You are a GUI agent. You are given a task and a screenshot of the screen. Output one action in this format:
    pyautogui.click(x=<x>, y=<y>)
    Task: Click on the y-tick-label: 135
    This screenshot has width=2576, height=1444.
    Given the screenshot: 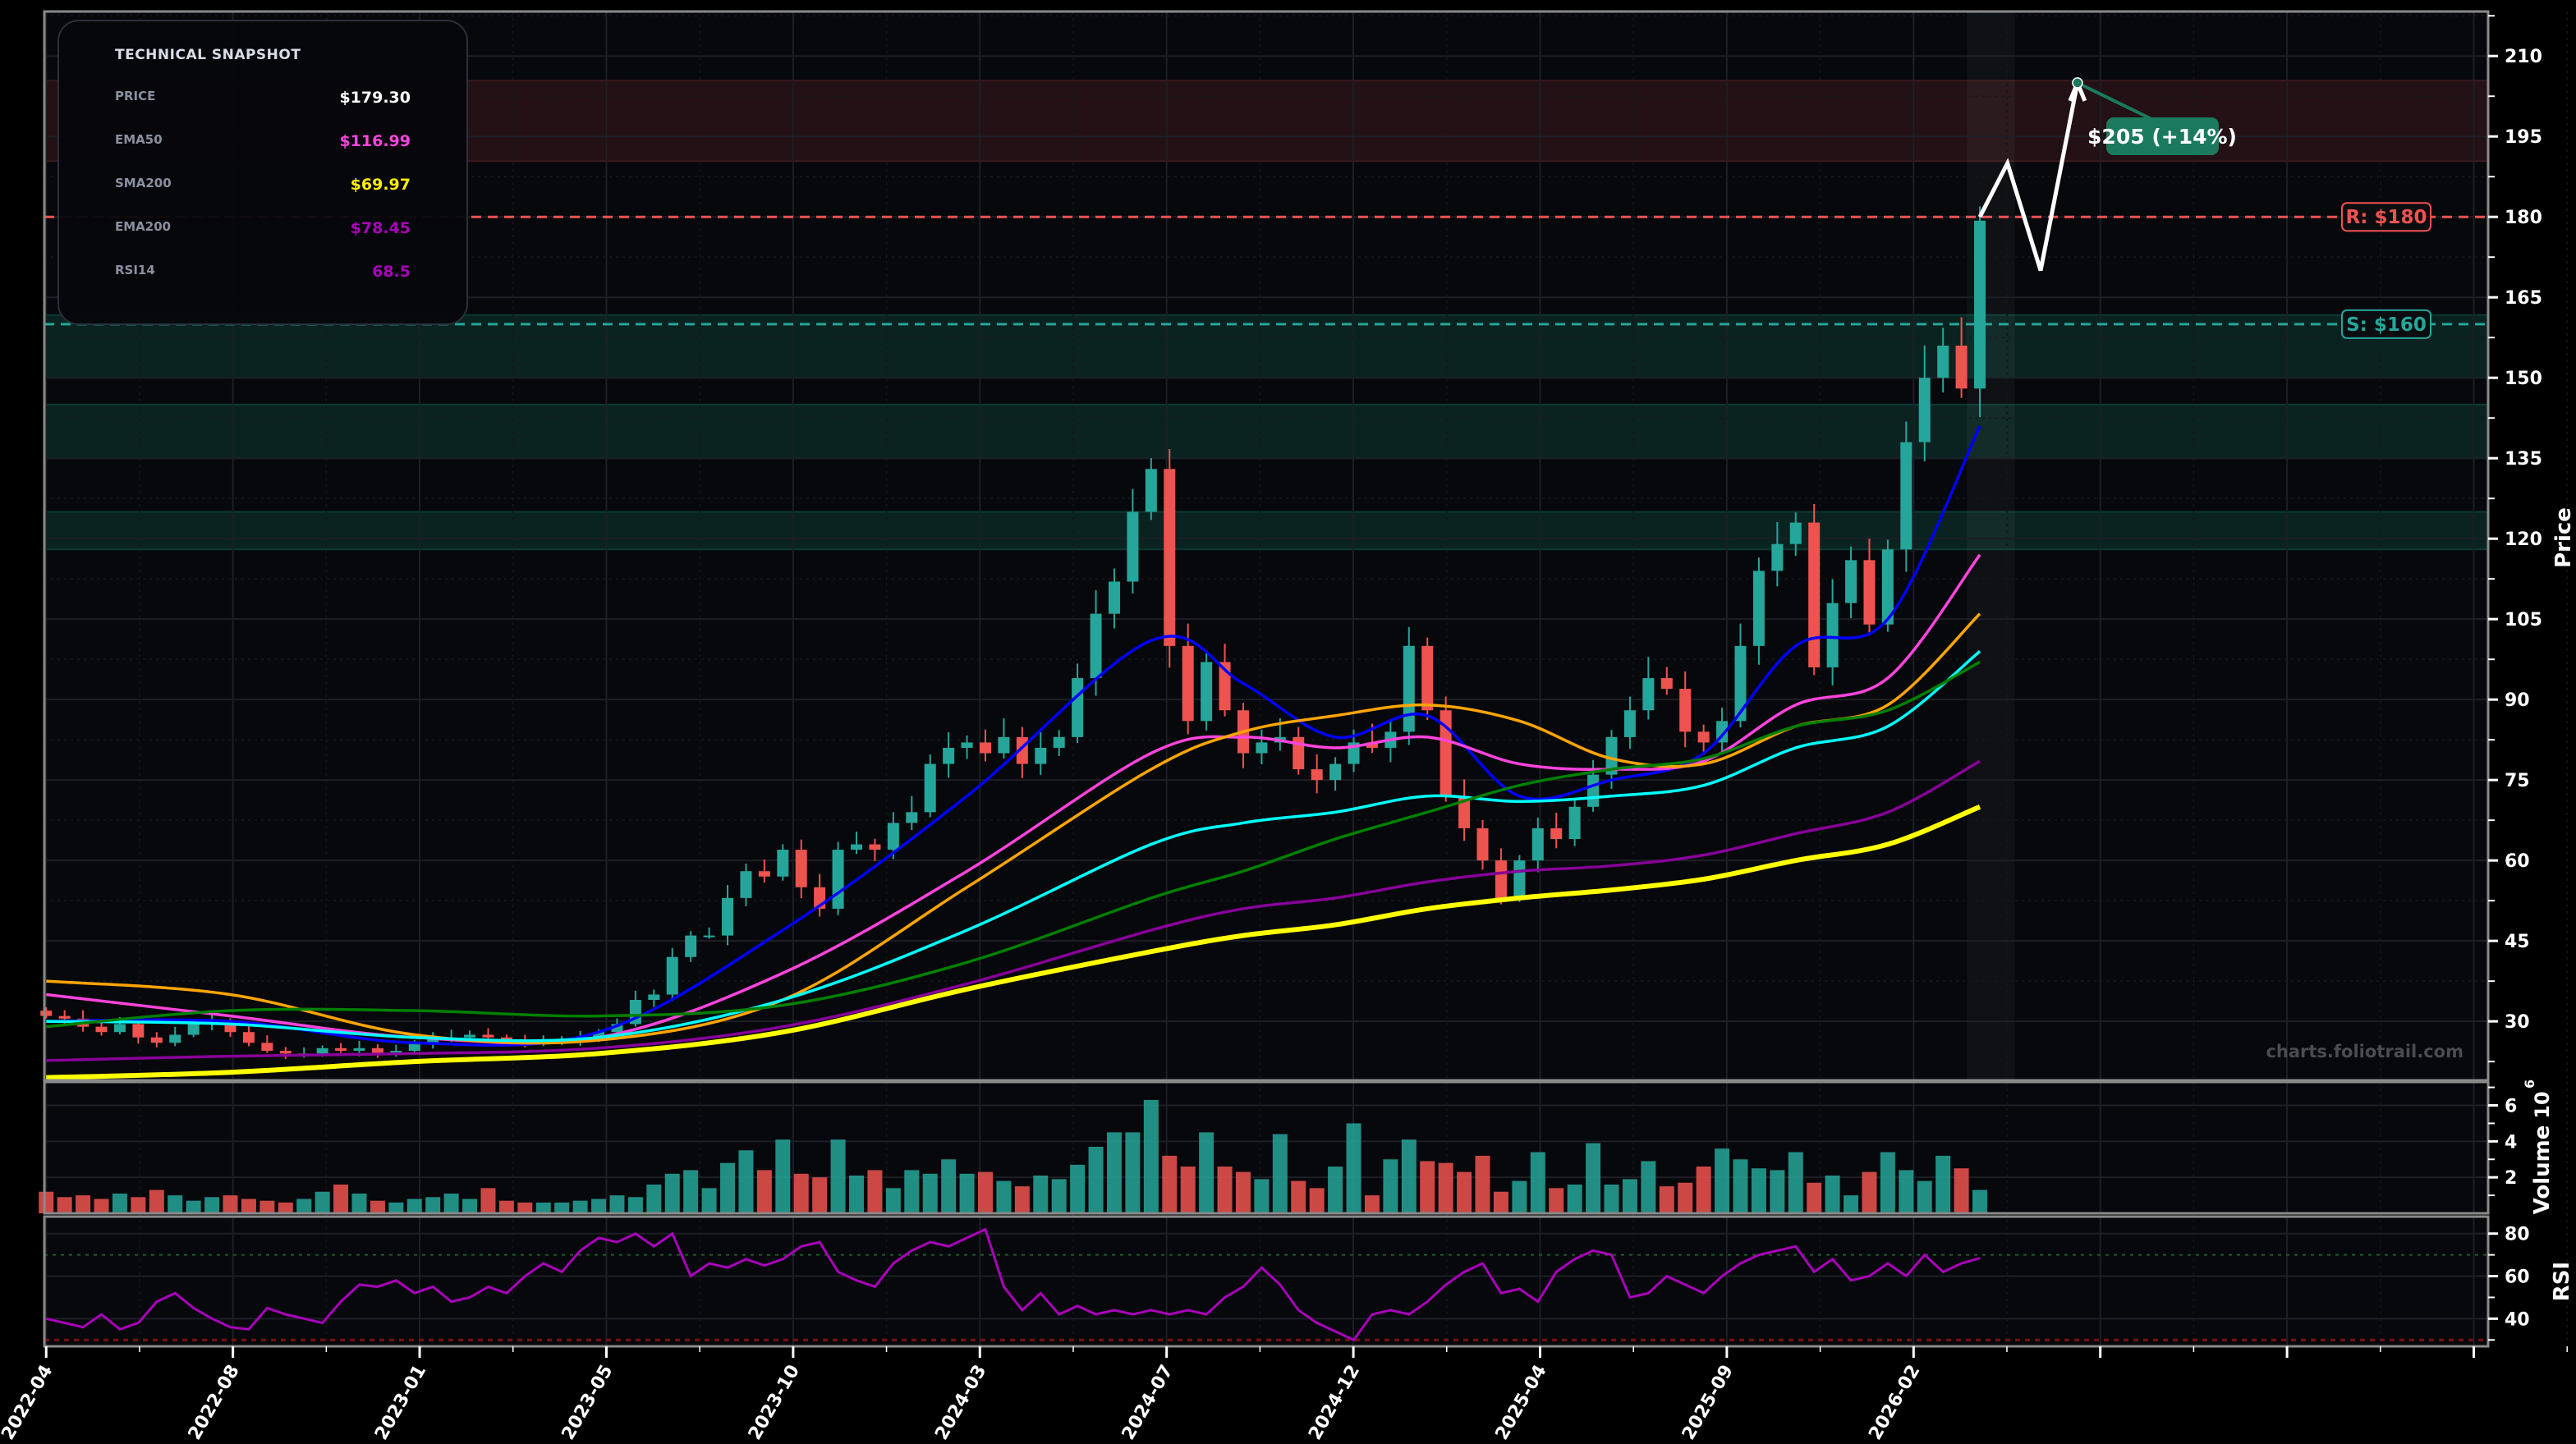 What is the action you would take?
    pyautogui.click(x=2523, y=459)
    